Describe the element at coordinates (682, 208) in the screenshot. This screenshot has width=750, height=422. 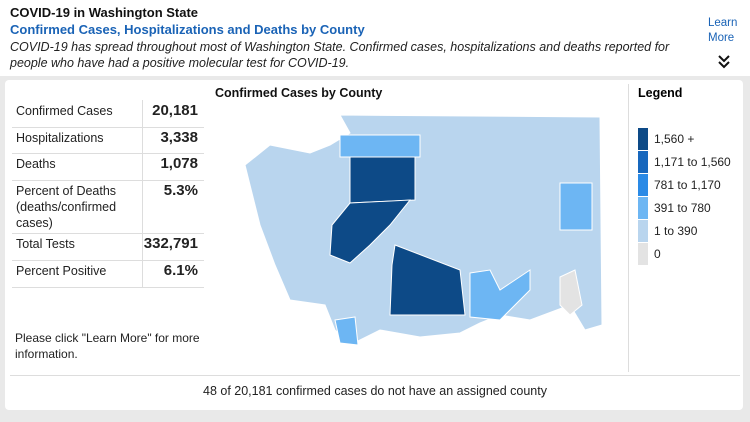
I see `legend-label: 391 to 780` at that location.